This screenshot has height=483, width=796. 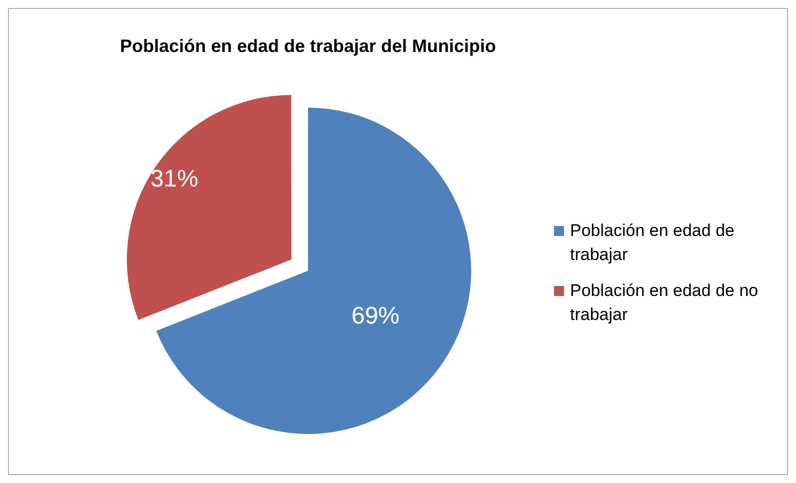 I want to click on data-label: 31%, so click(x=174, y=179).